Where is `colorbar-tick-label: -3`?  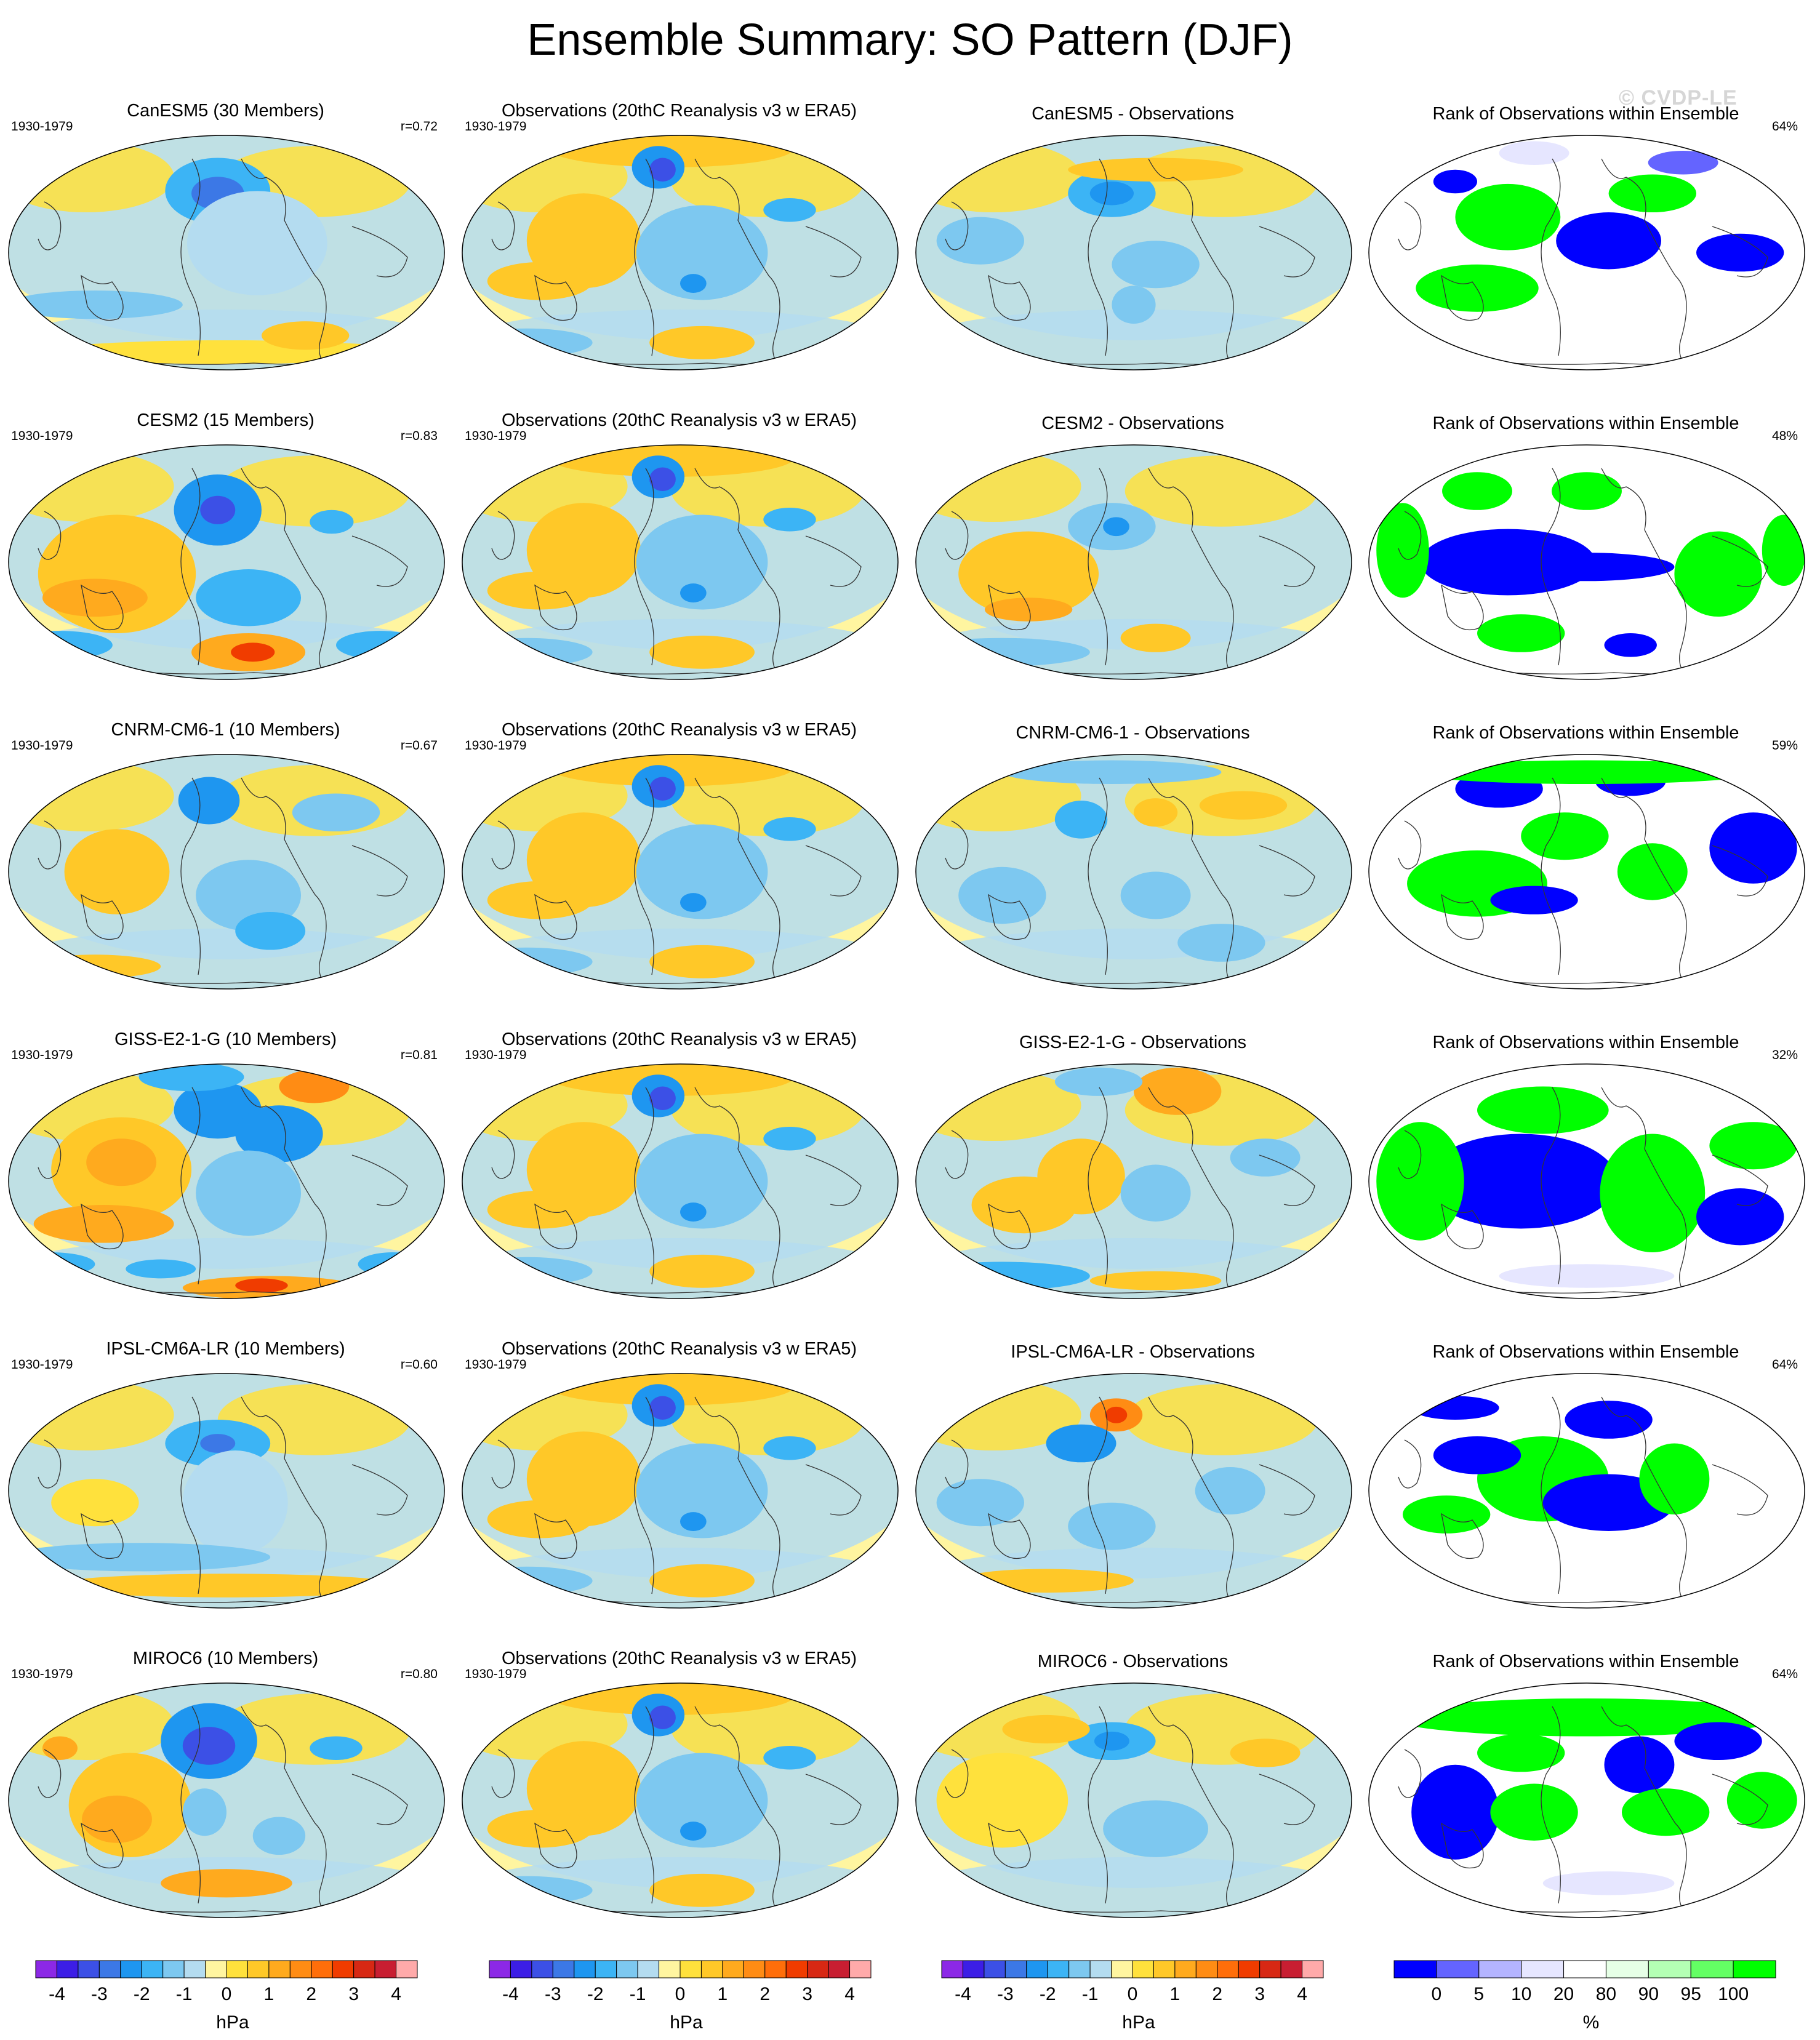 colorbar-tick-label: -3 is located at coordinates (99, 1994).